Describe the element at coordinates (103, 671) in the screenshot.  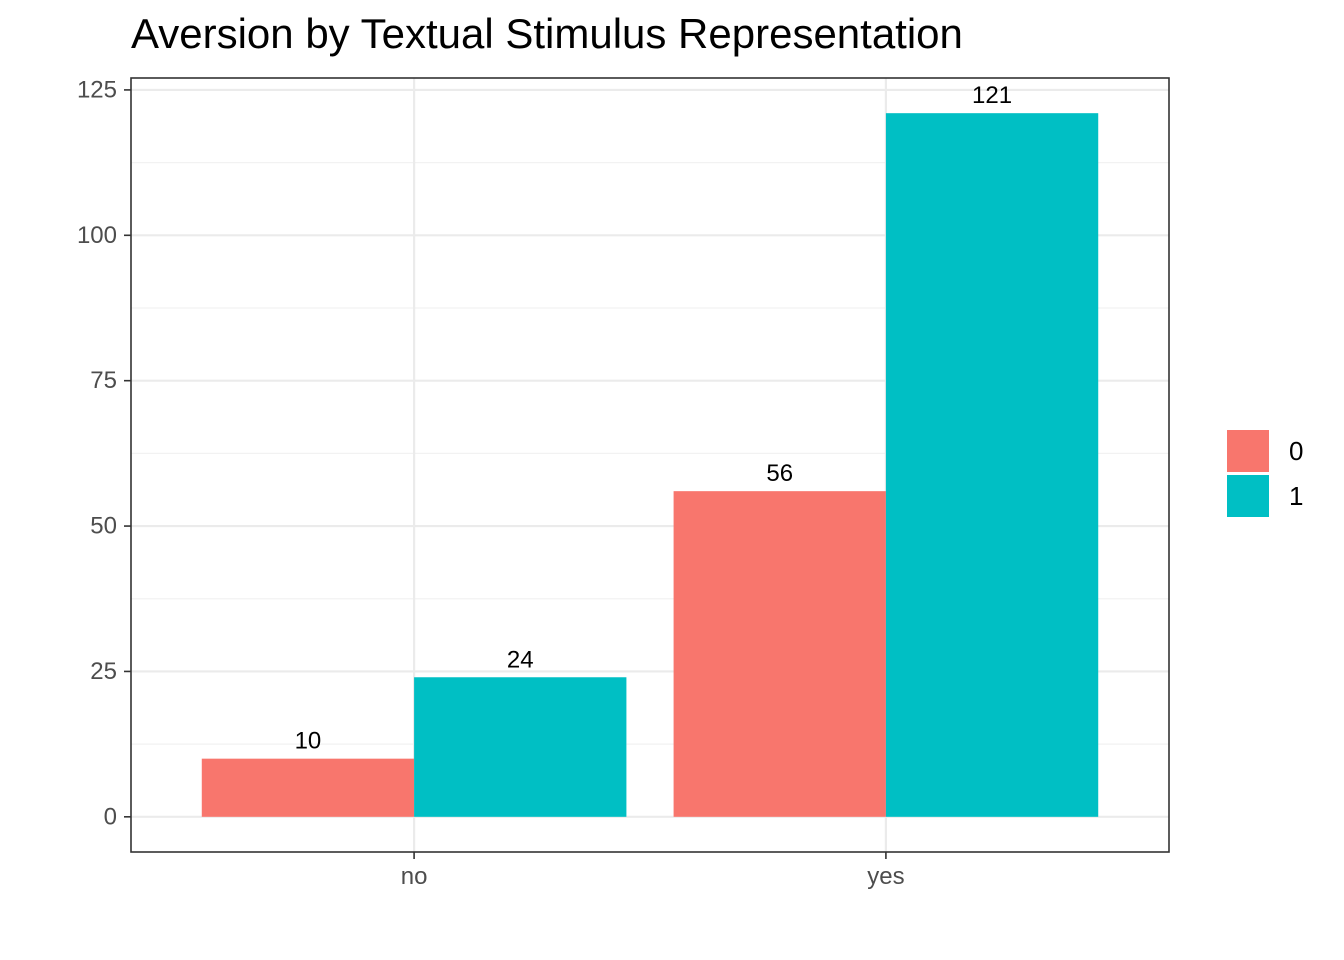
I see `y-tick-label: 25` at that location.